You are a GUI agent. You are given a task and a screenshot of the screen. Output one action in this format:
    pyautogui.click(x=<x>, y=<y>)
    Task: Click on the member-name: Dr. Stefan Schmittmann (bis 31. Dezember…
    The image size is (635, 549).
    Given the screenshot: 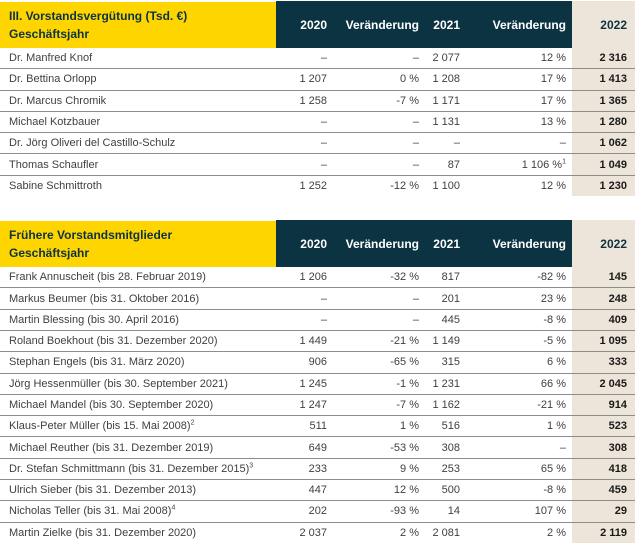 What is the action you would take?
    pyautogui.click(x=129, y=468)
    